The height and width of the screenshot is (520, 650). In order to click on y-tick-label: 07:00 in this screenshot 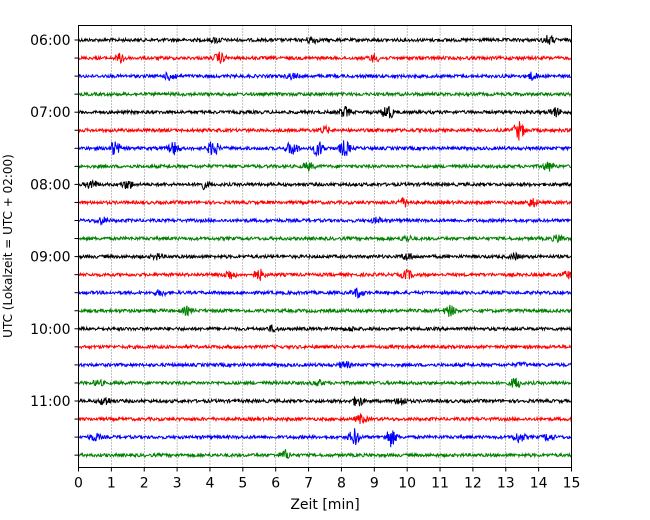, I will do `click(50, 113)`.